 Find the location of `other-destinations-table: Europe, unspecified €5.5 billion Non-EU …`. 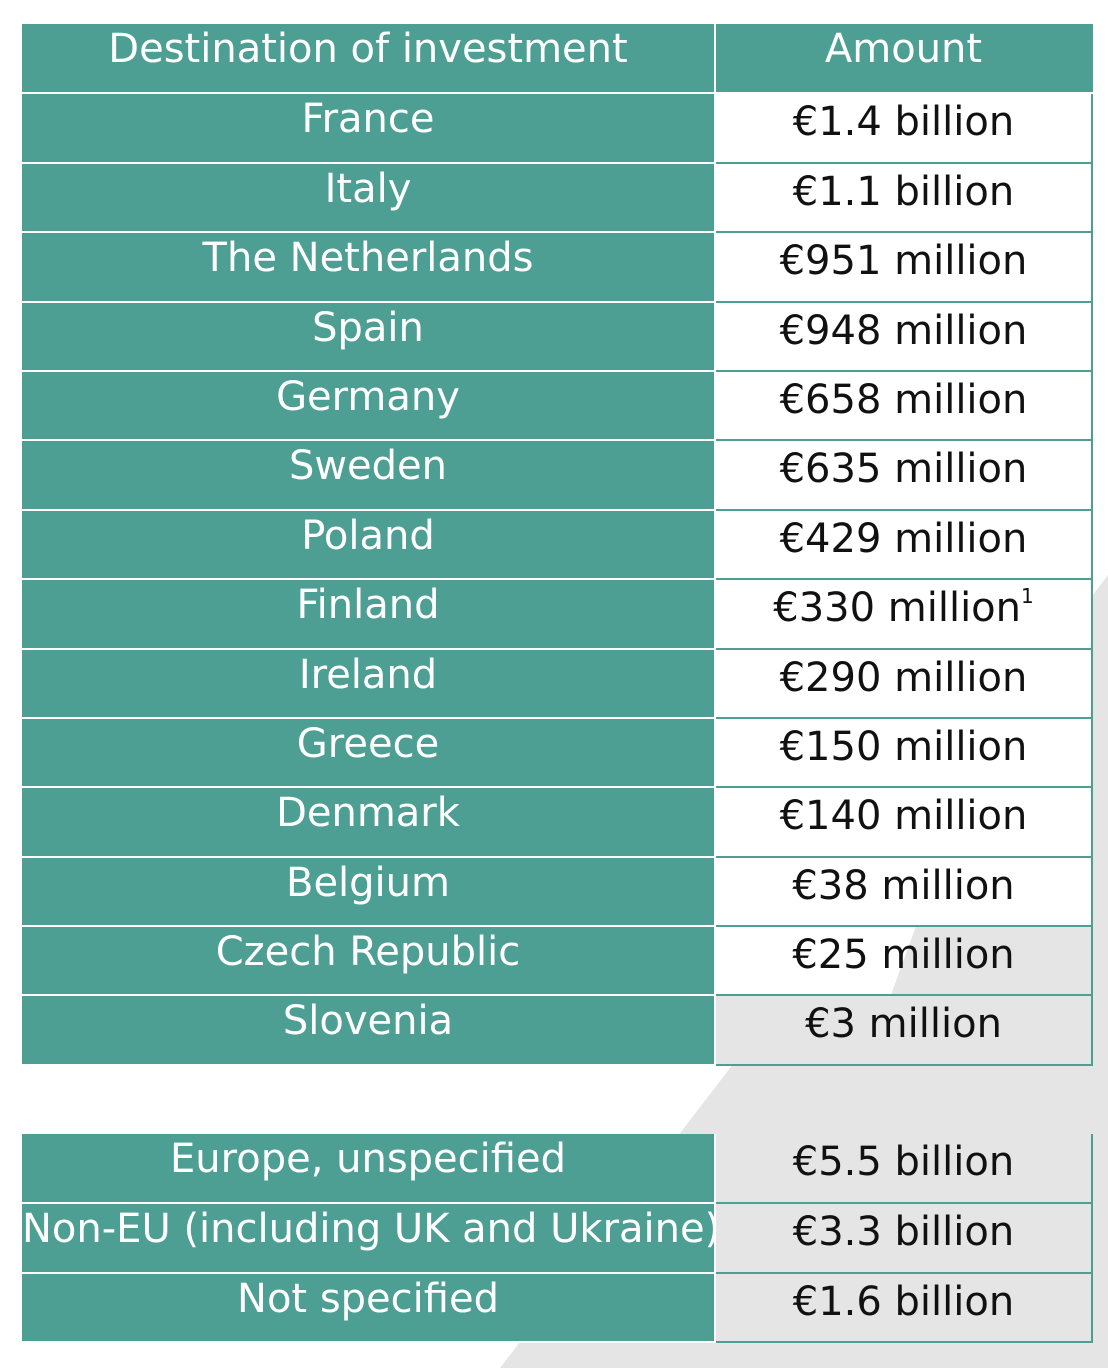

other-destinations-table: Europe, unspecified €5.5 billion Non-EU … is located at coordinates (557, 1239).